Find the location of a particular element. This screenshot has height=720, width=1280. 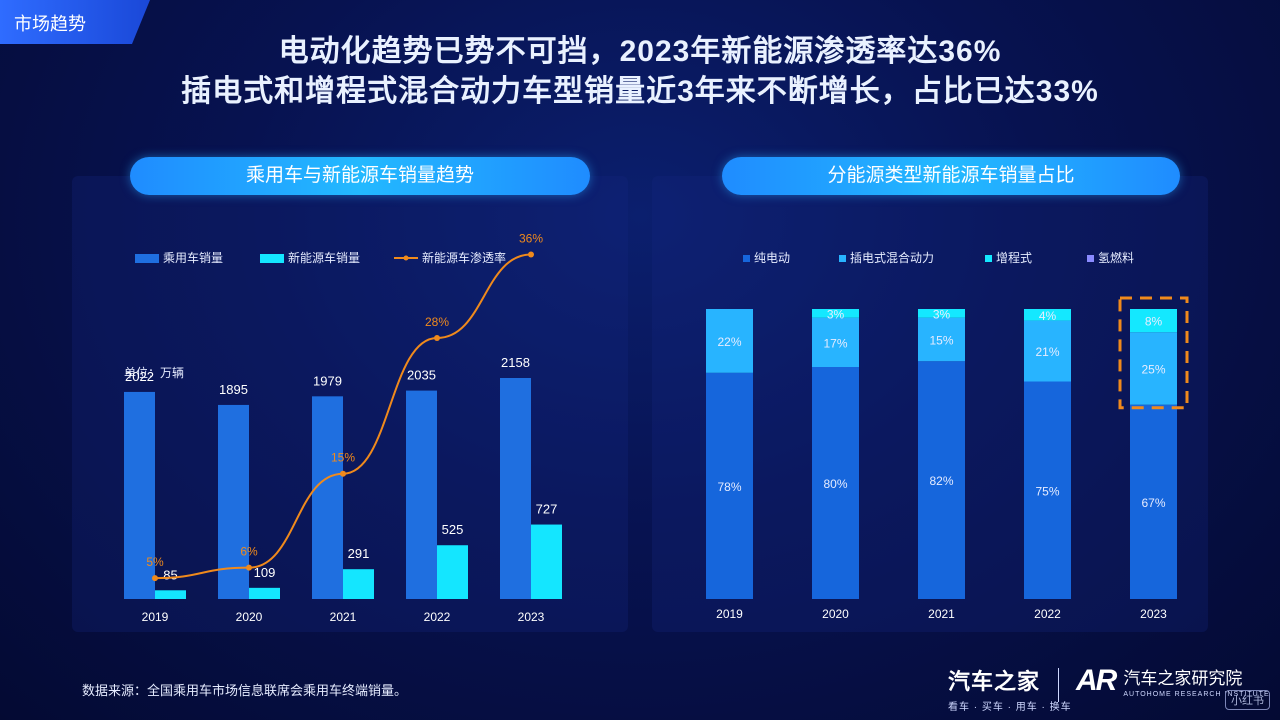

penetration-point-2020 is located at coordinates (249, 567).